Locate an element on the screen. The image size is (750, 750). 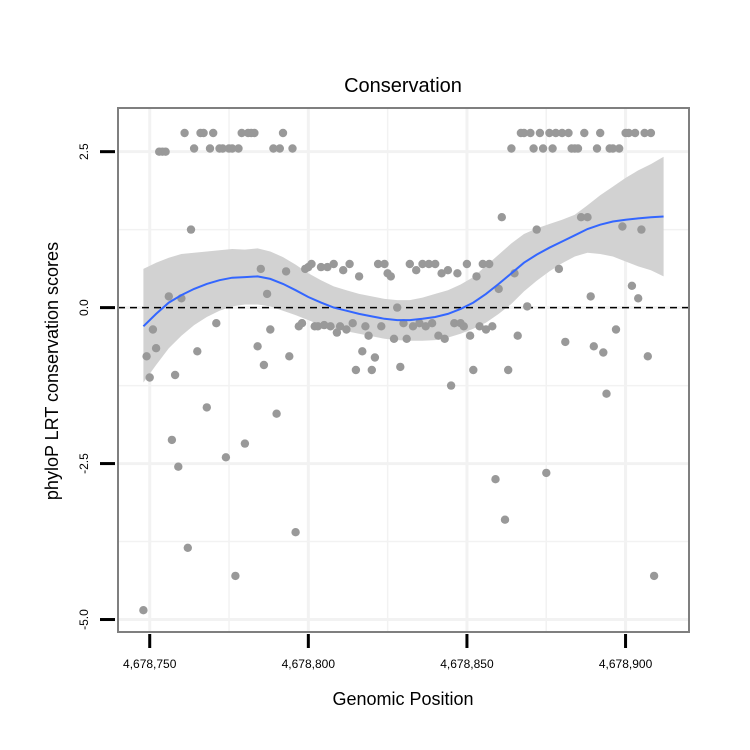
x-tick-label: 4,678,900 is located at coordinates (626, 664).